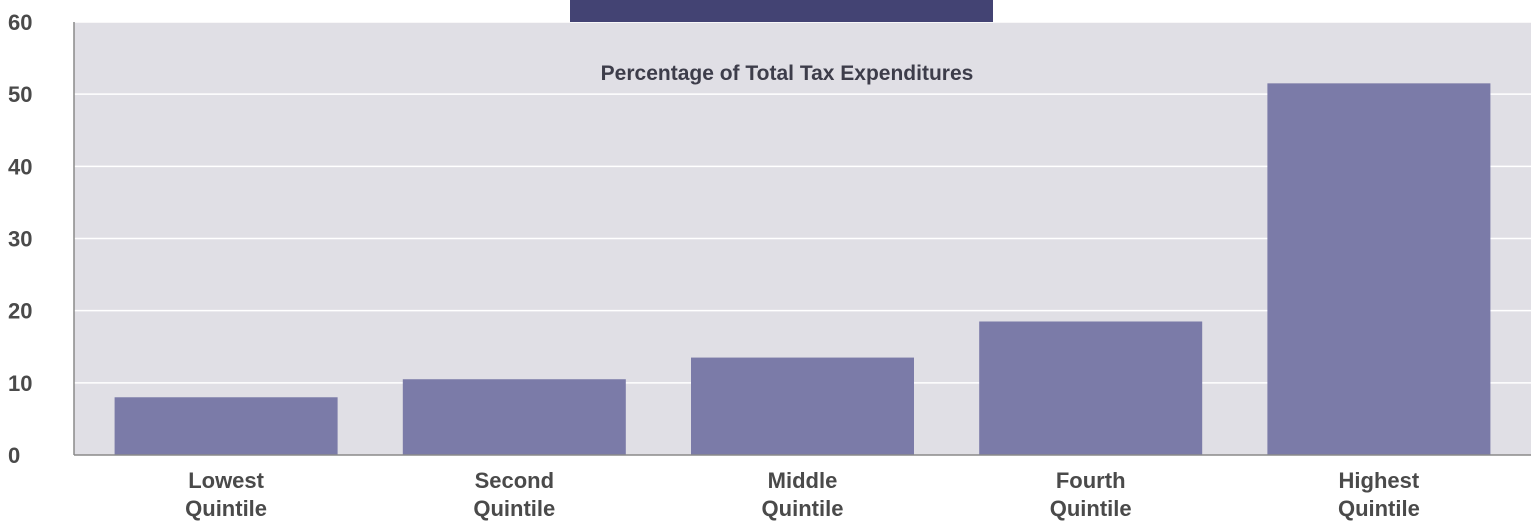 The image size is (1531, 528). I want to click on x-category-label: Fourth, so click(1091, 480).